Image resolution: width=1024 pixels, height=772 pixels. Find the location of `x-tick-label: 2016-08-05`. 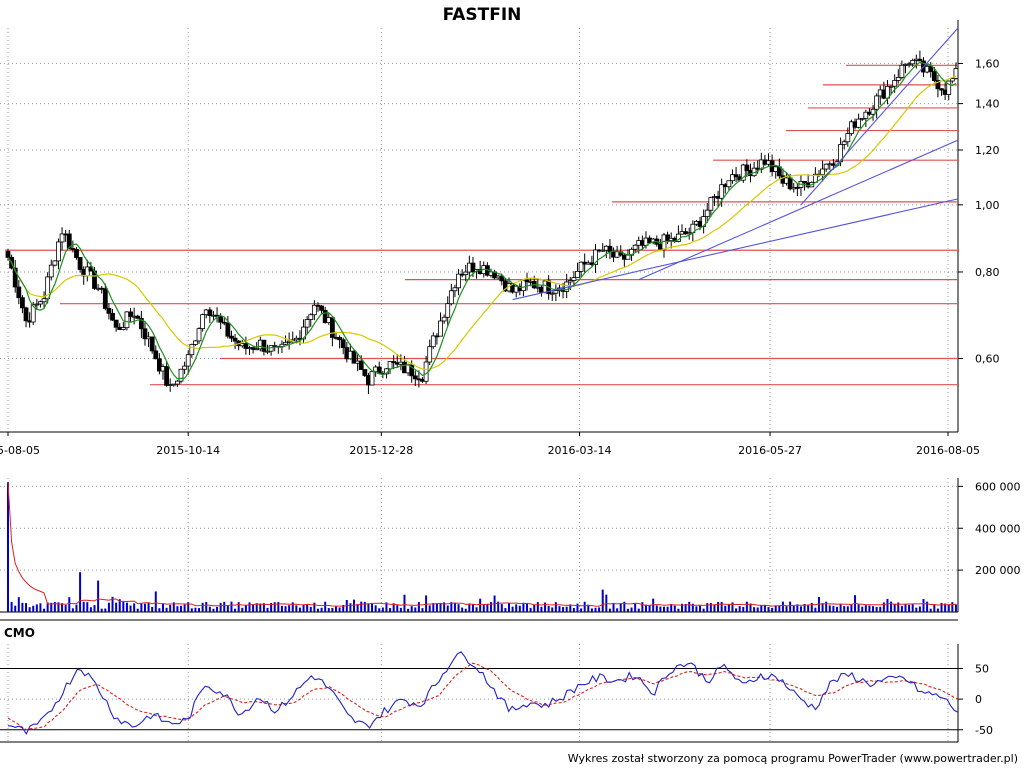

x-tick-label: 2016-08-05 is located at coordinates (948, 450).